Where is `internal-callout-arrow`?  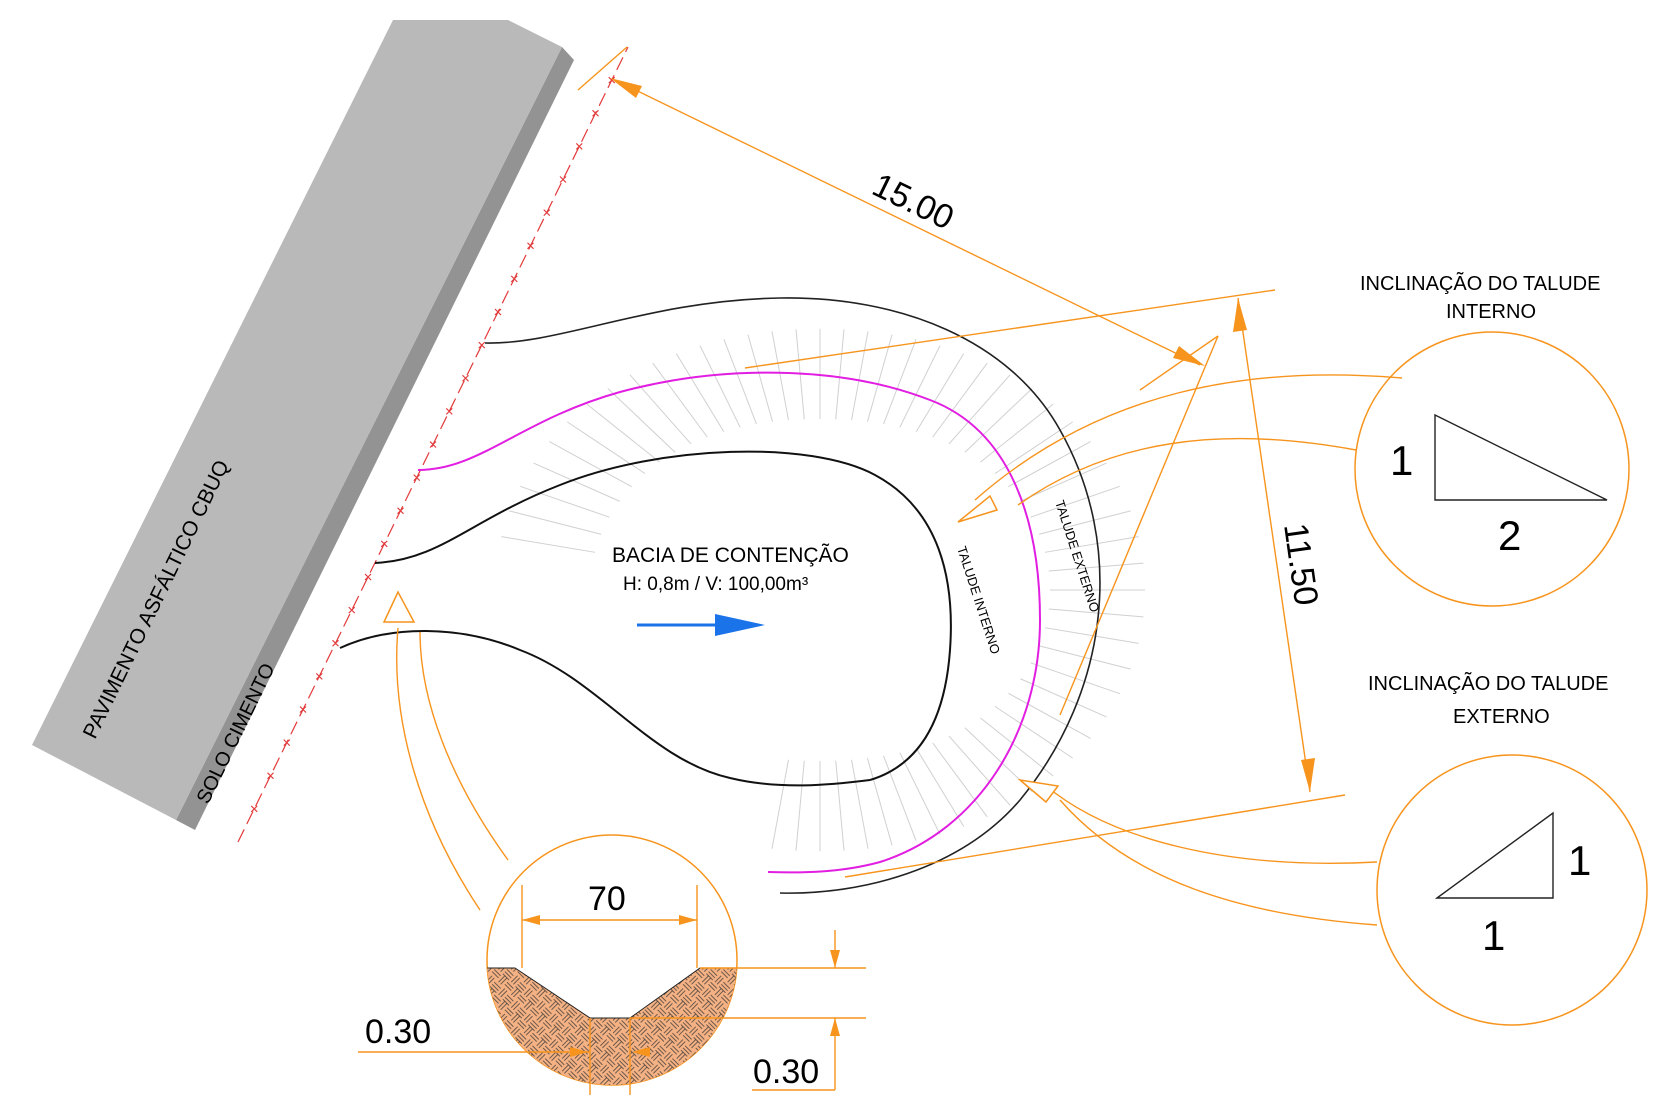
internal-callout-arrow is located at coordinates (1180, 448).